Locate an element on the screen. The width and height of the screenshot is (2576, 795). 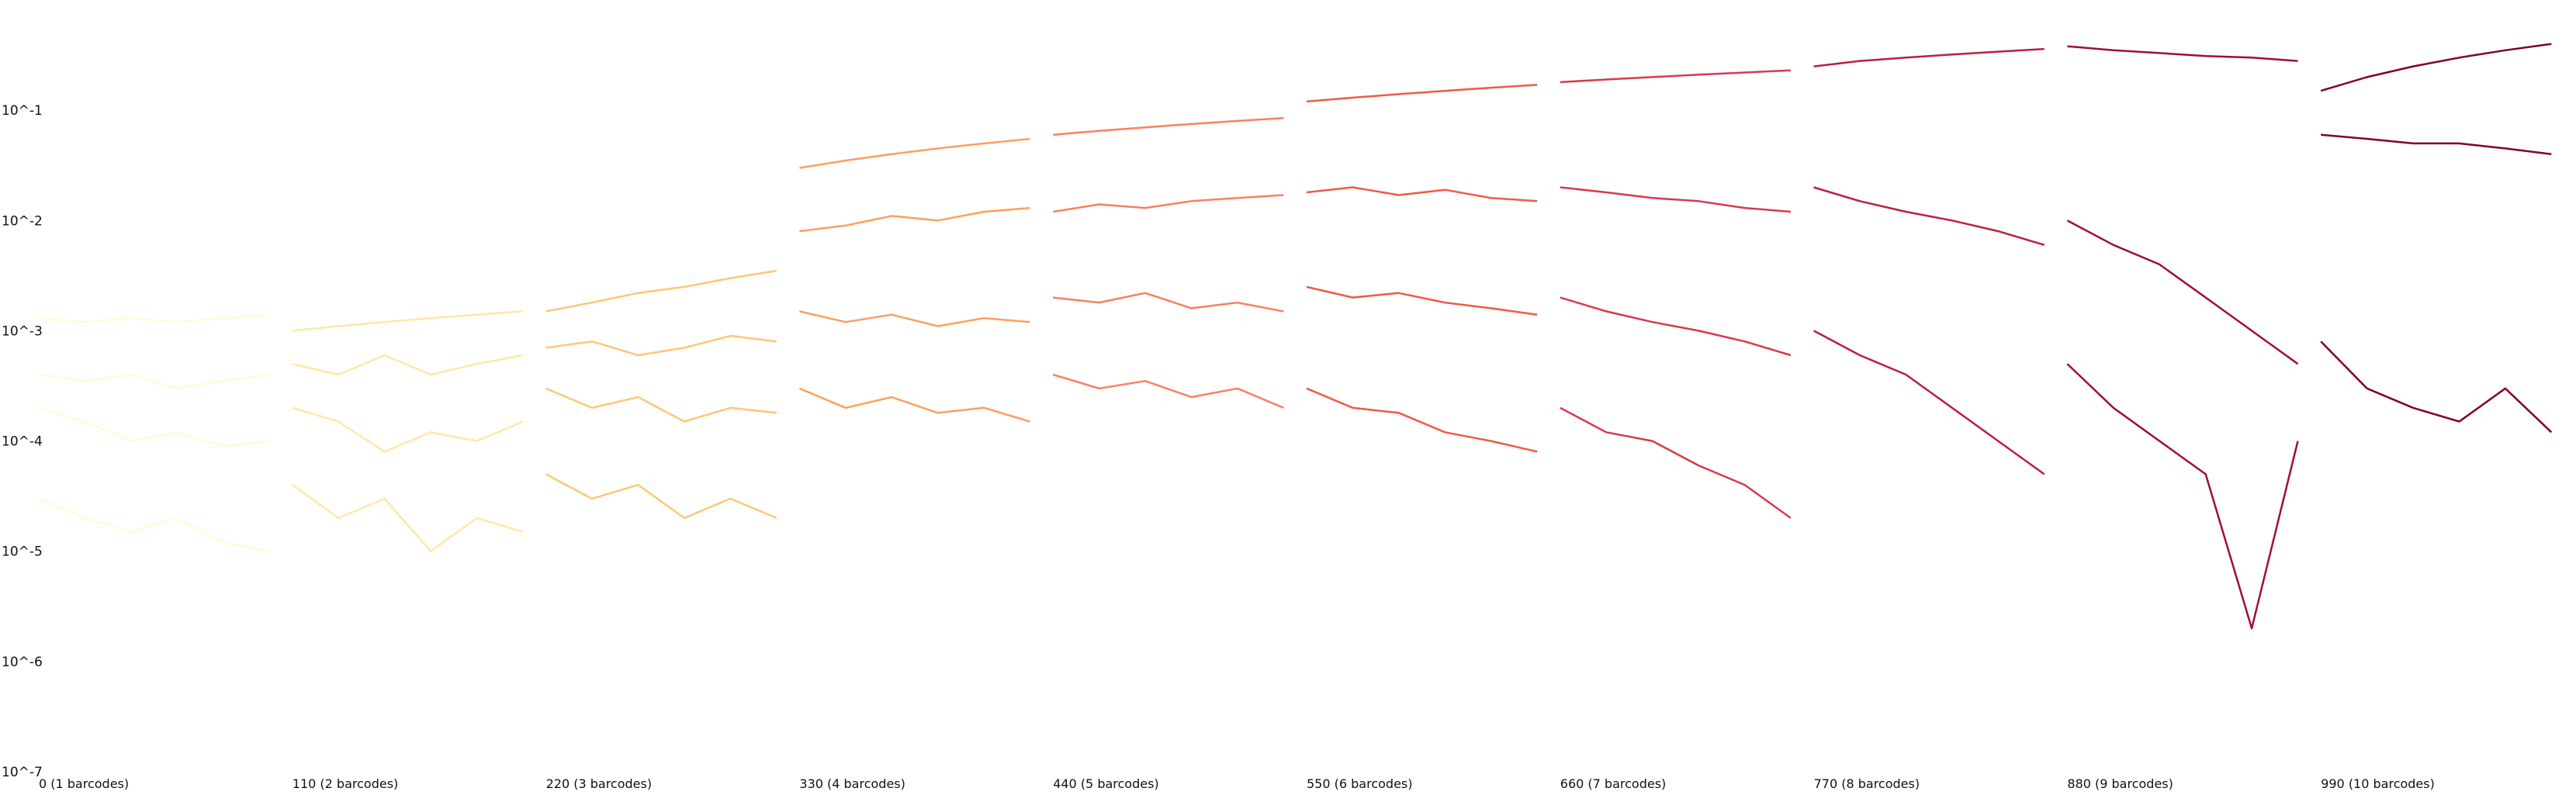
y-tick-label: 10^-4 is located at coordinates (22, 442).